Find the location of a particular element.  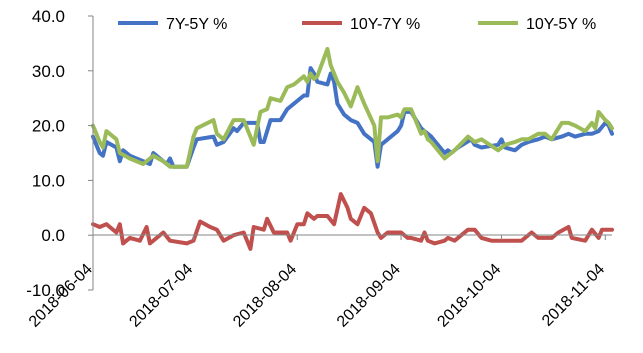

legend-label: 10Y-5Y % is located at coordinates (561, 24).